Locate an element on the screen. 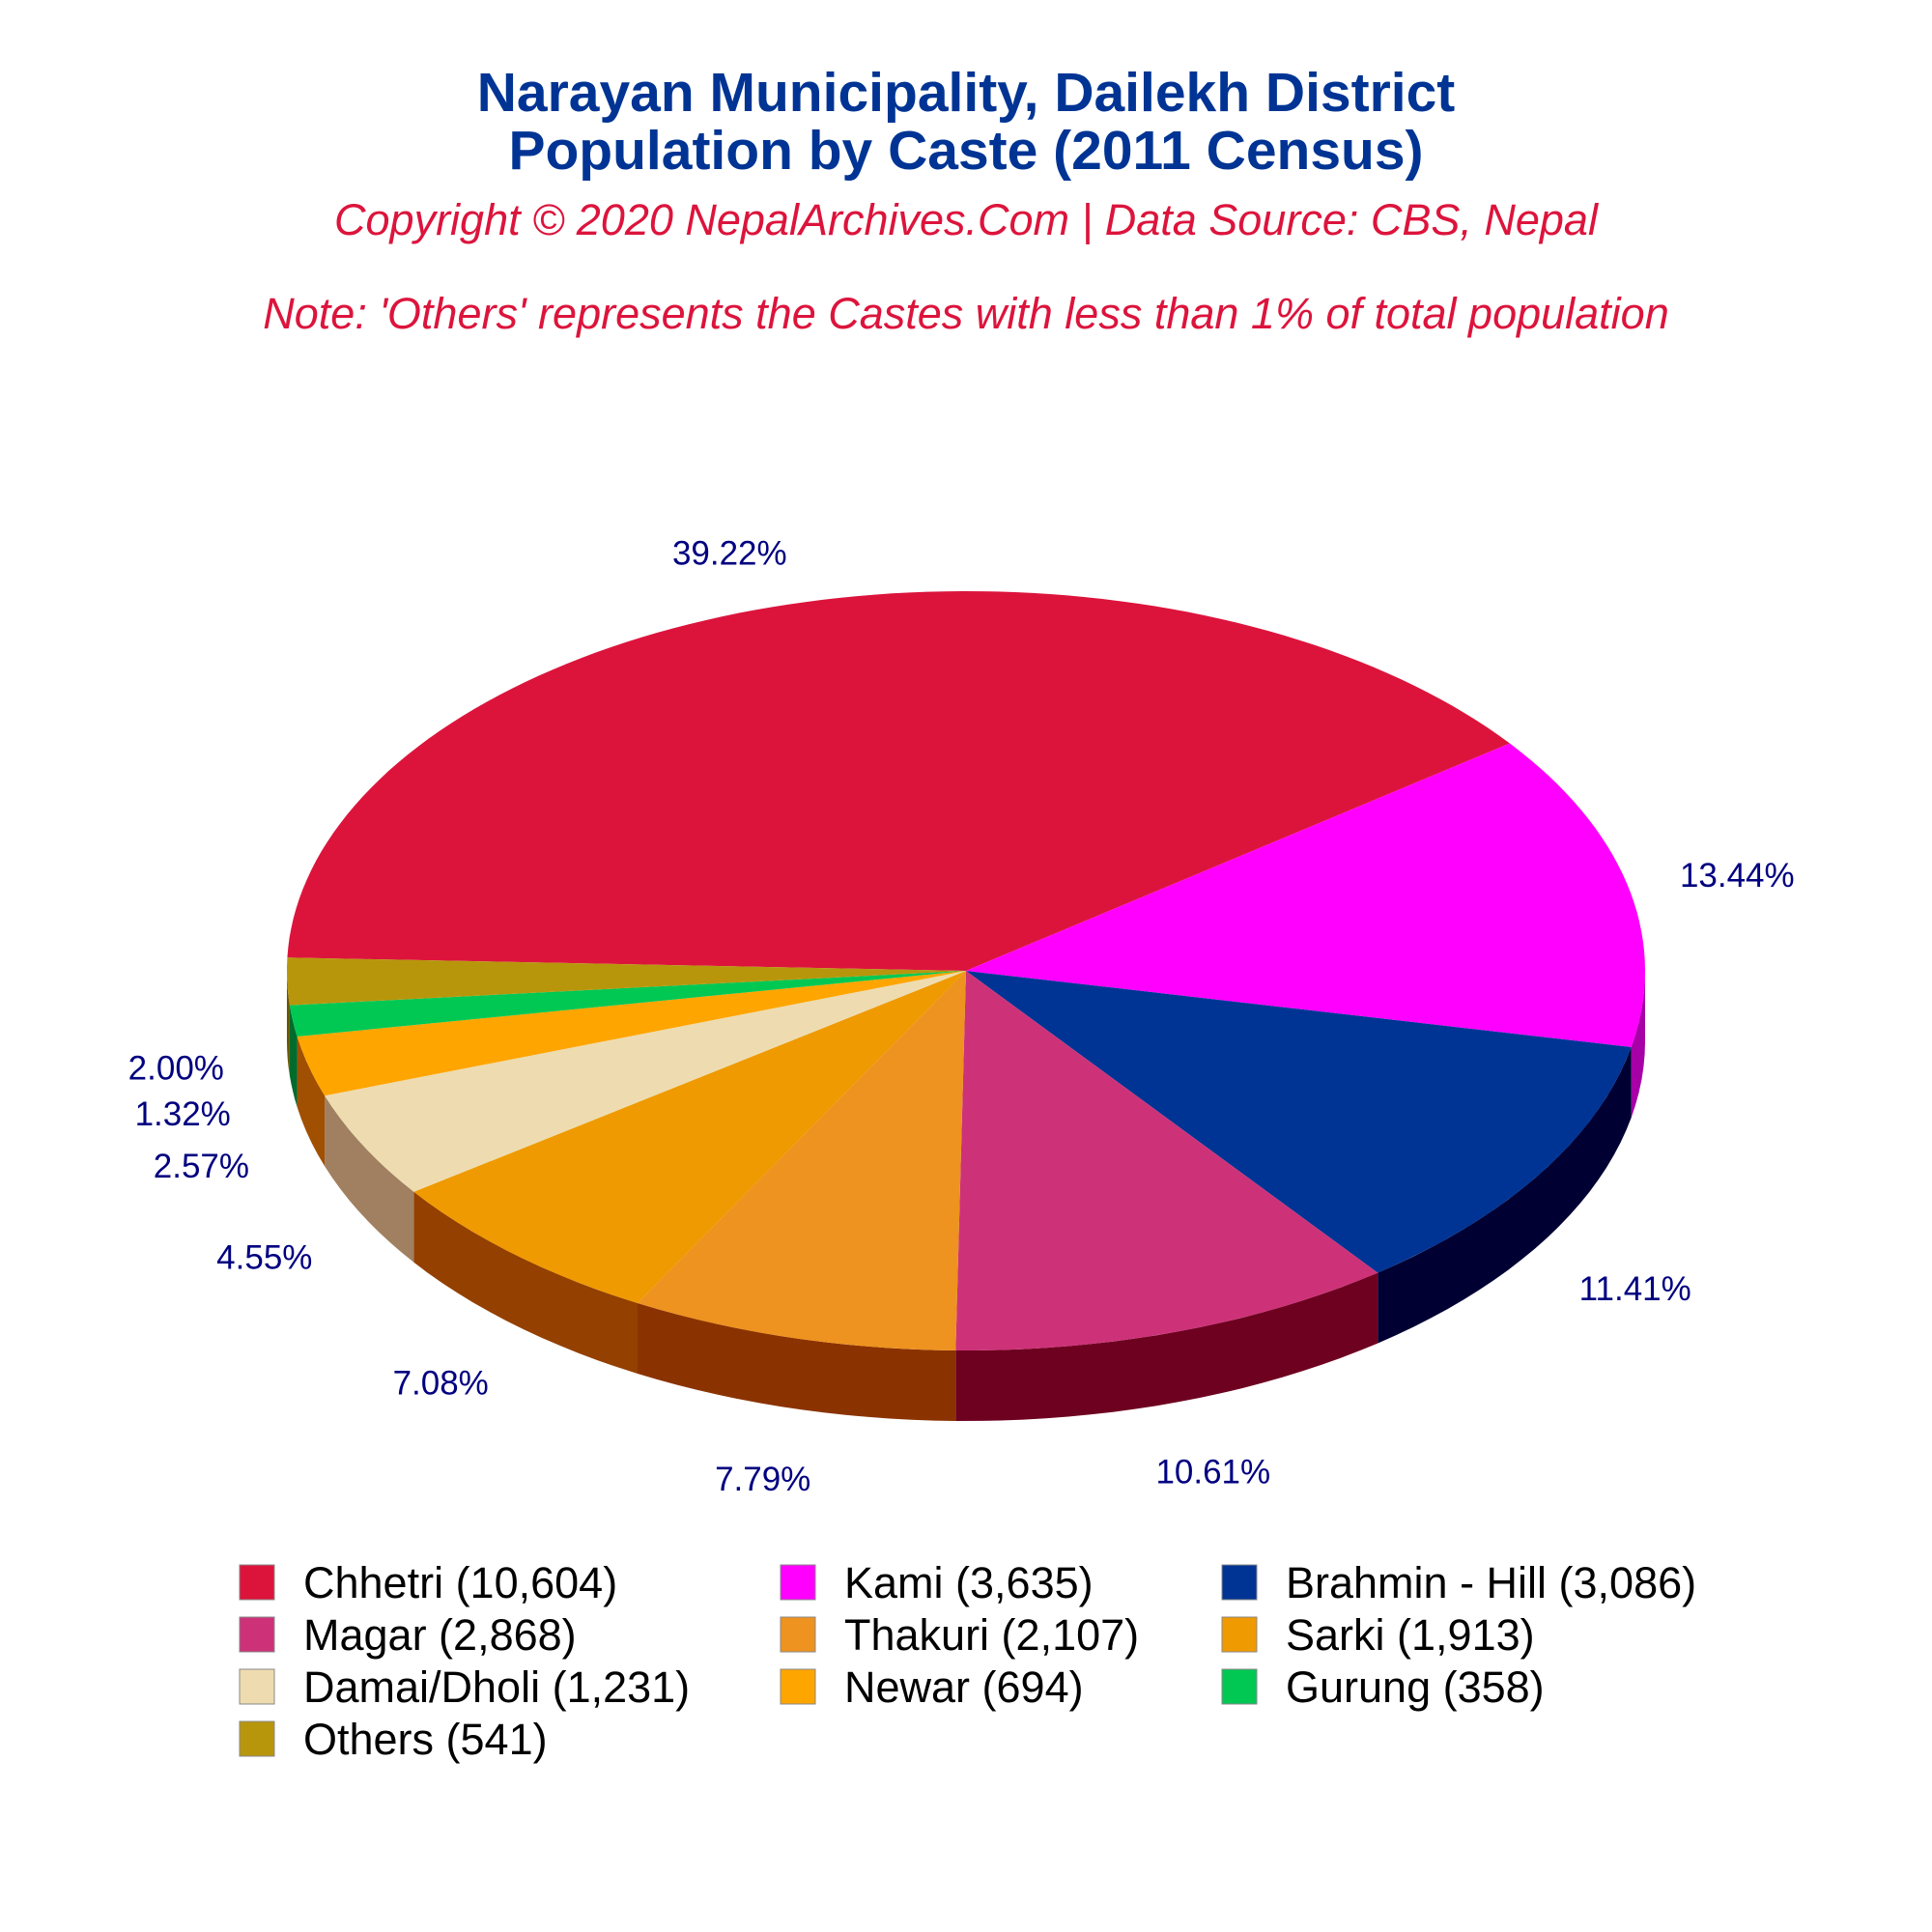 The image size is (1932, 1932). legend-label-1: Kami (3,635) is located at coordinates (969, 1582).